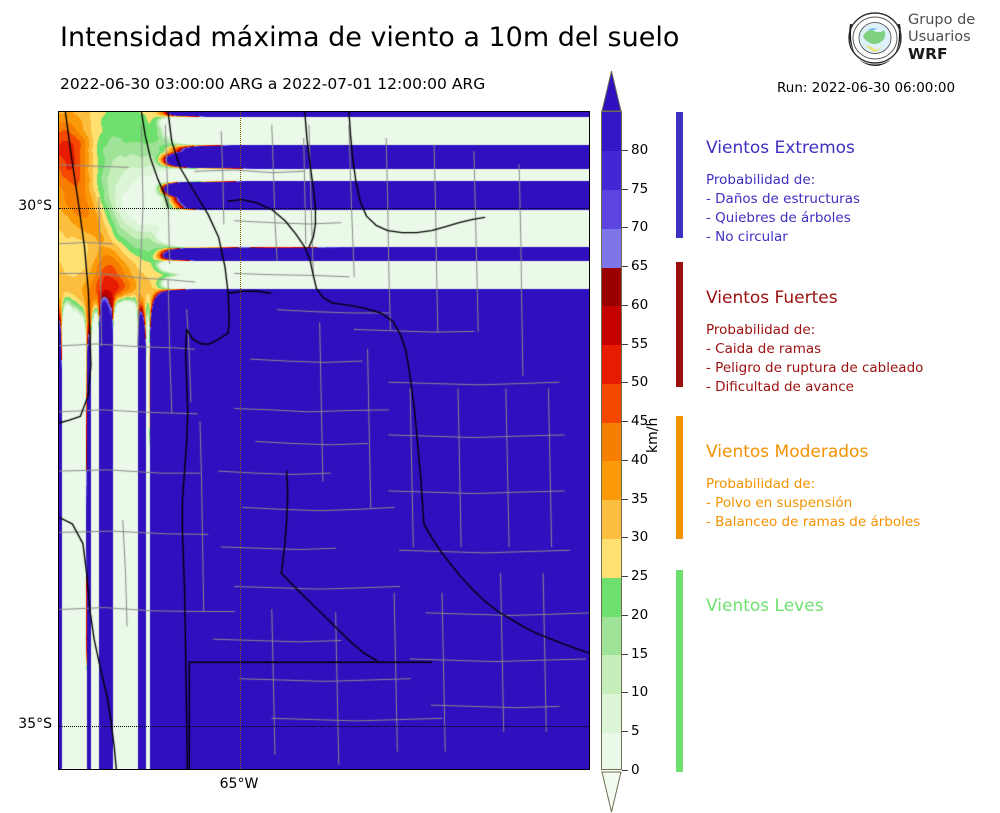 This screenshot has width=1000, height=813. Describe the element at coordinates (640, 537) in the screenshot. I see `colorbar-tick-label: 30` at that location.